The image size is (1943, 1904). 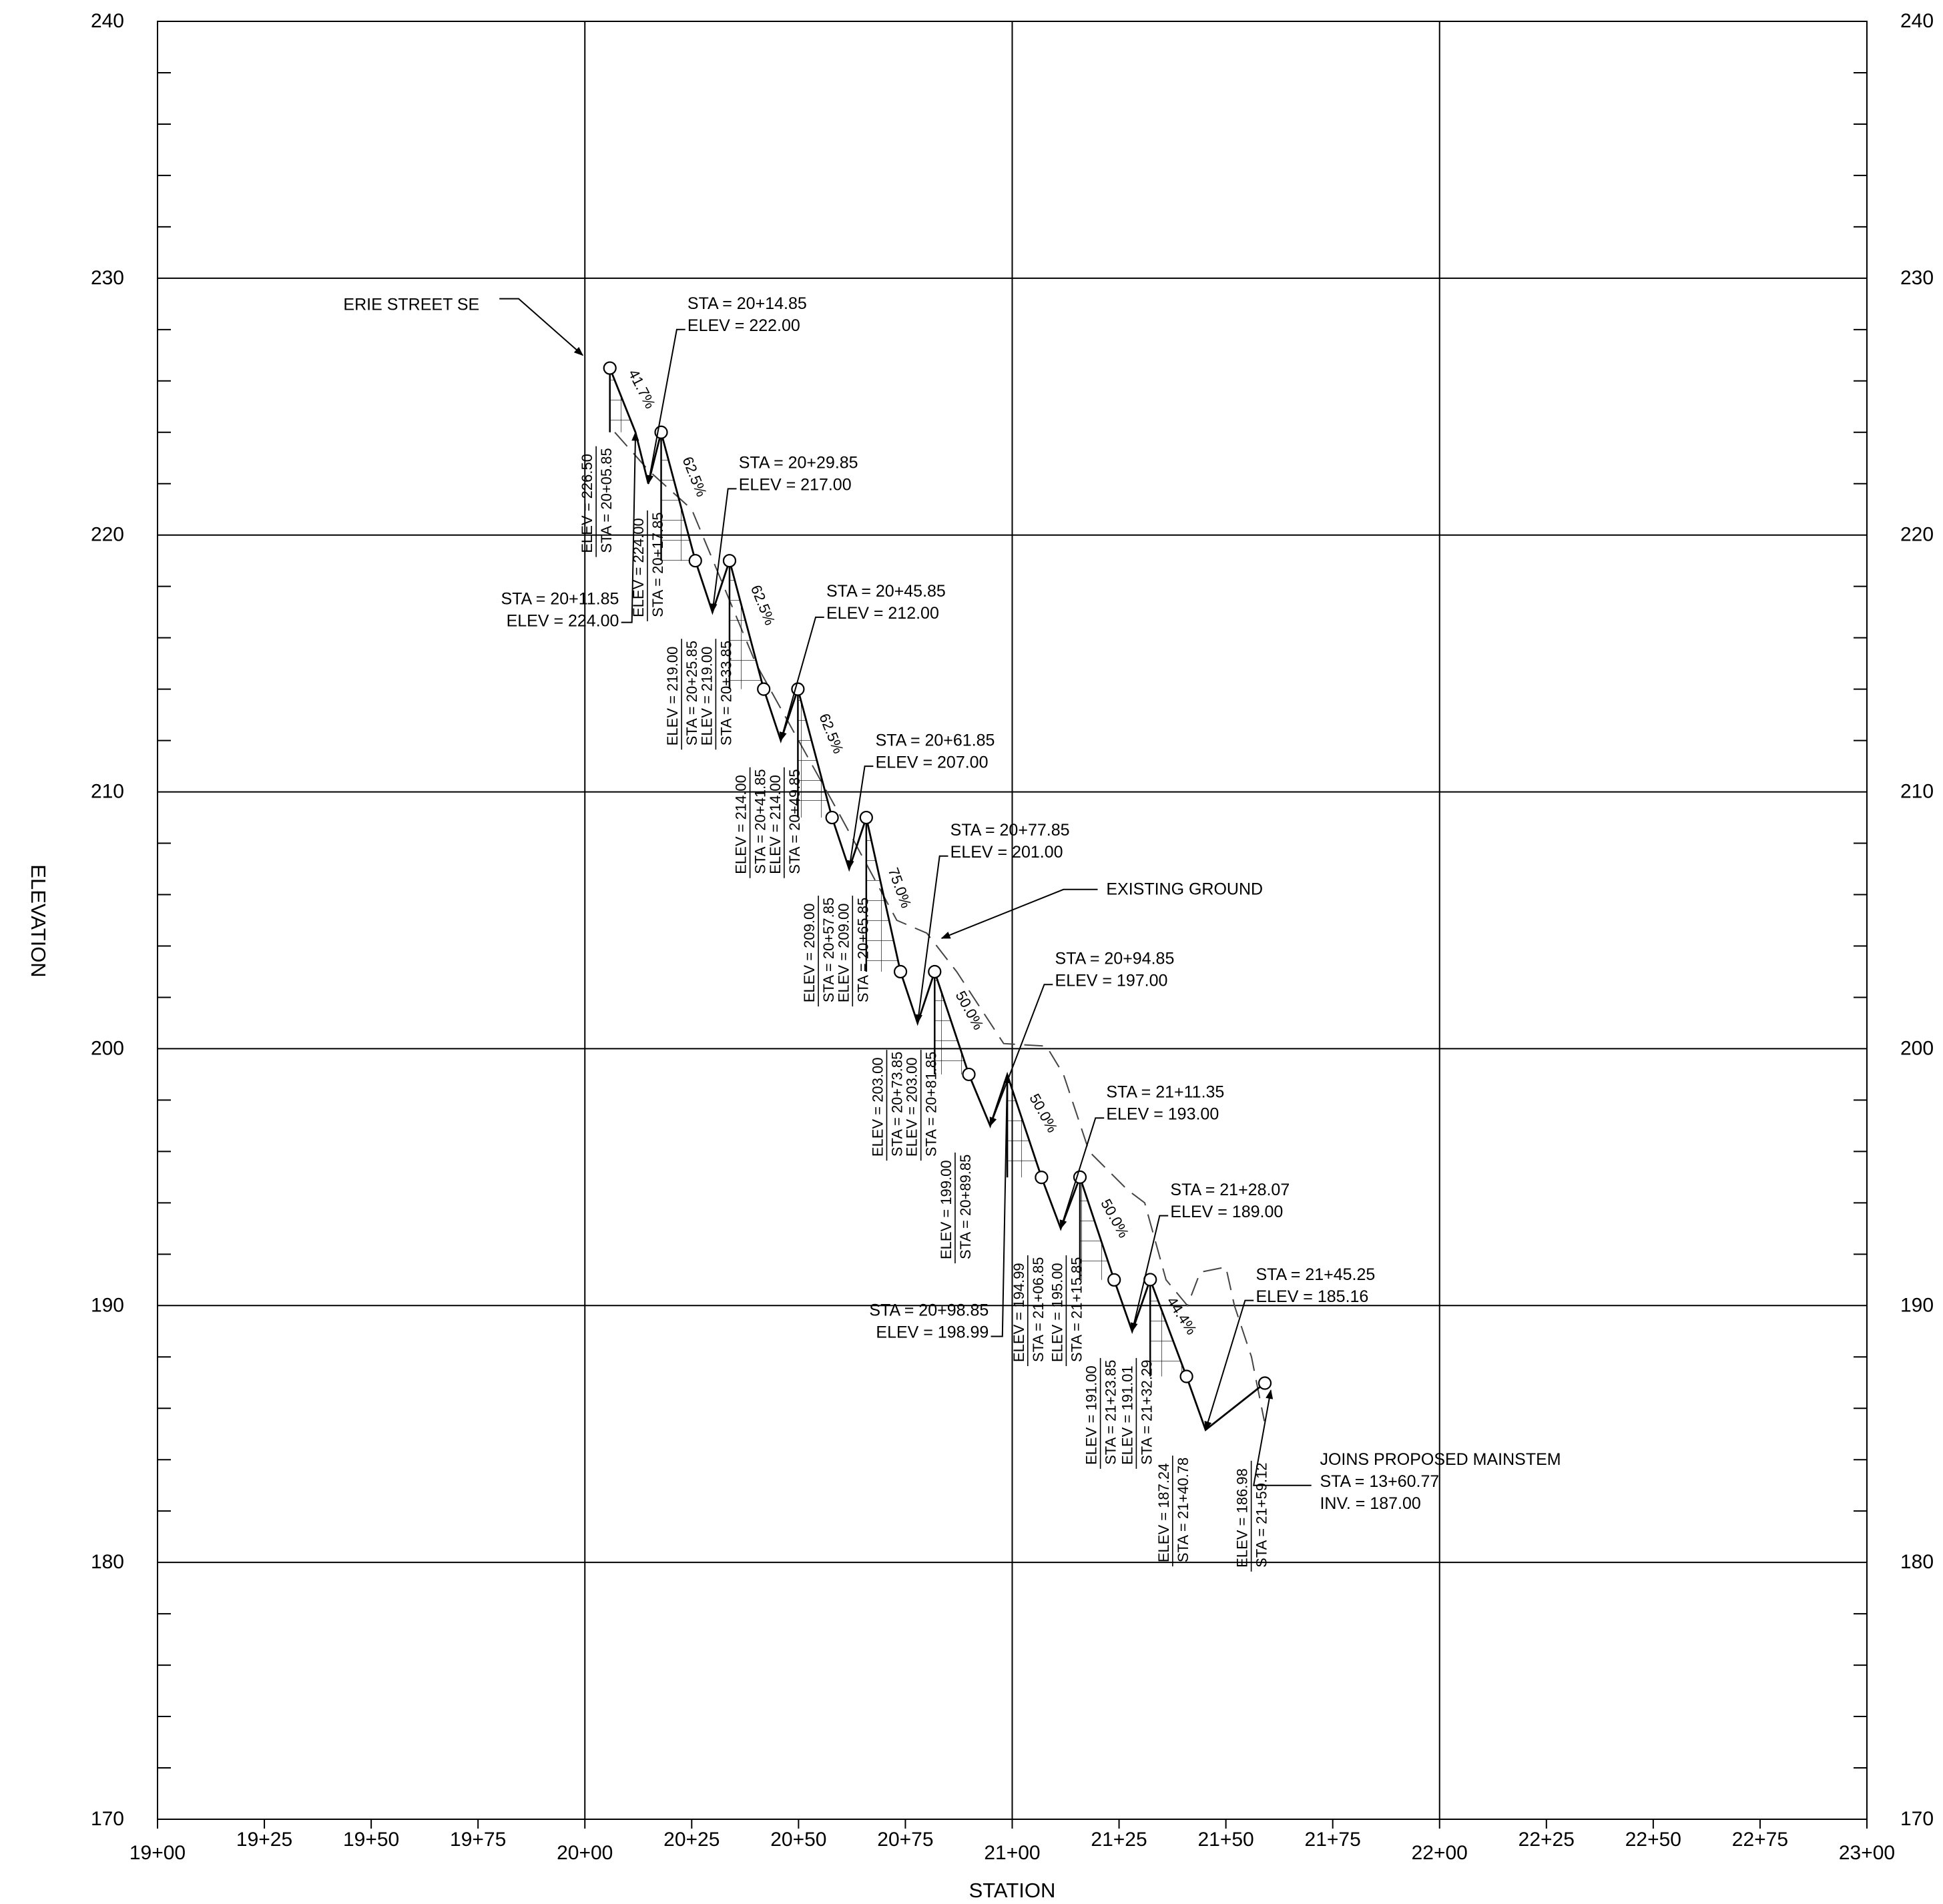 I want to click on callout-elevation: ELEV = 201.00, so click(x=1006, y=853).